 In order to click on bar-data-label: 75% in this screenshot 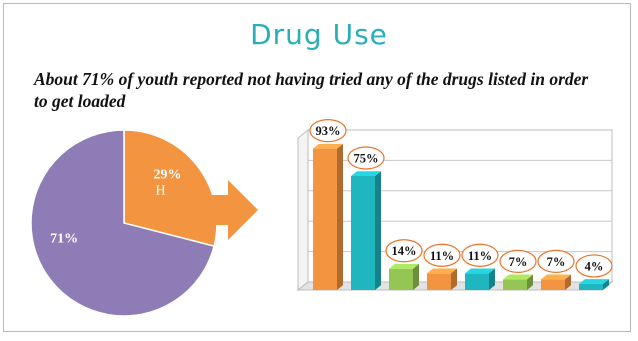, I will do `click(366, 158)`.